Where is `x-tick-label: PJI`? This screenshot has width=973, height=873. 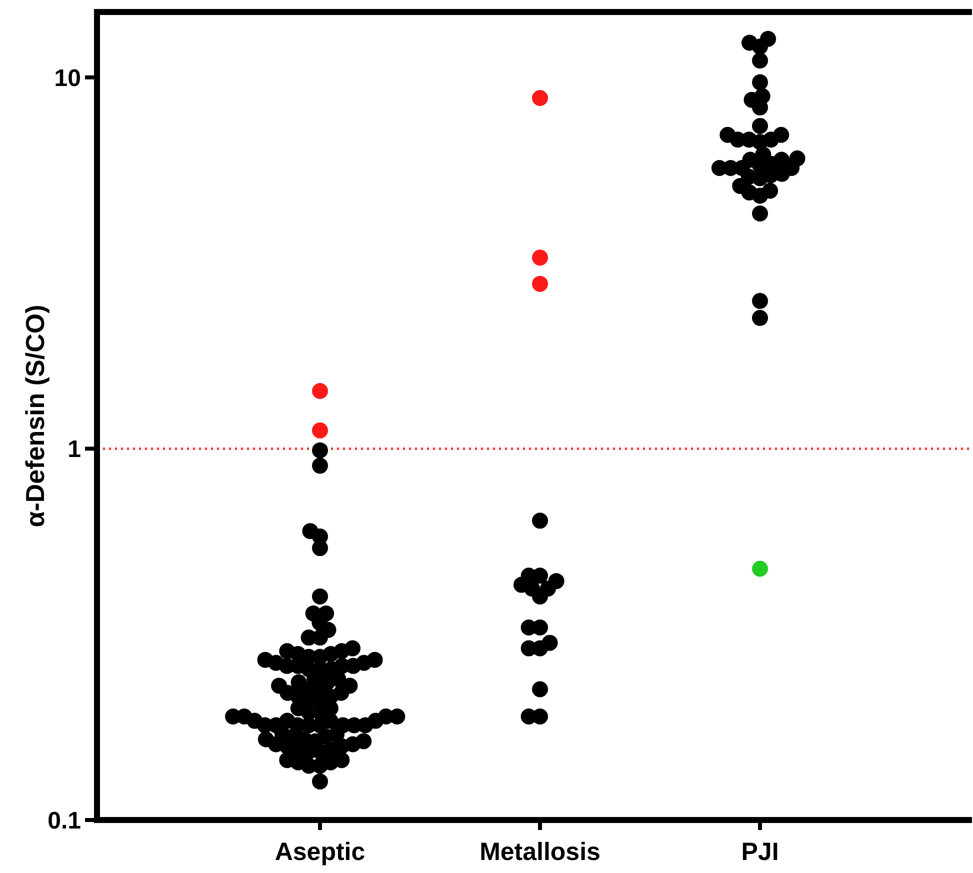
x-tick-label: PJI is located at coordinates (760, 852).